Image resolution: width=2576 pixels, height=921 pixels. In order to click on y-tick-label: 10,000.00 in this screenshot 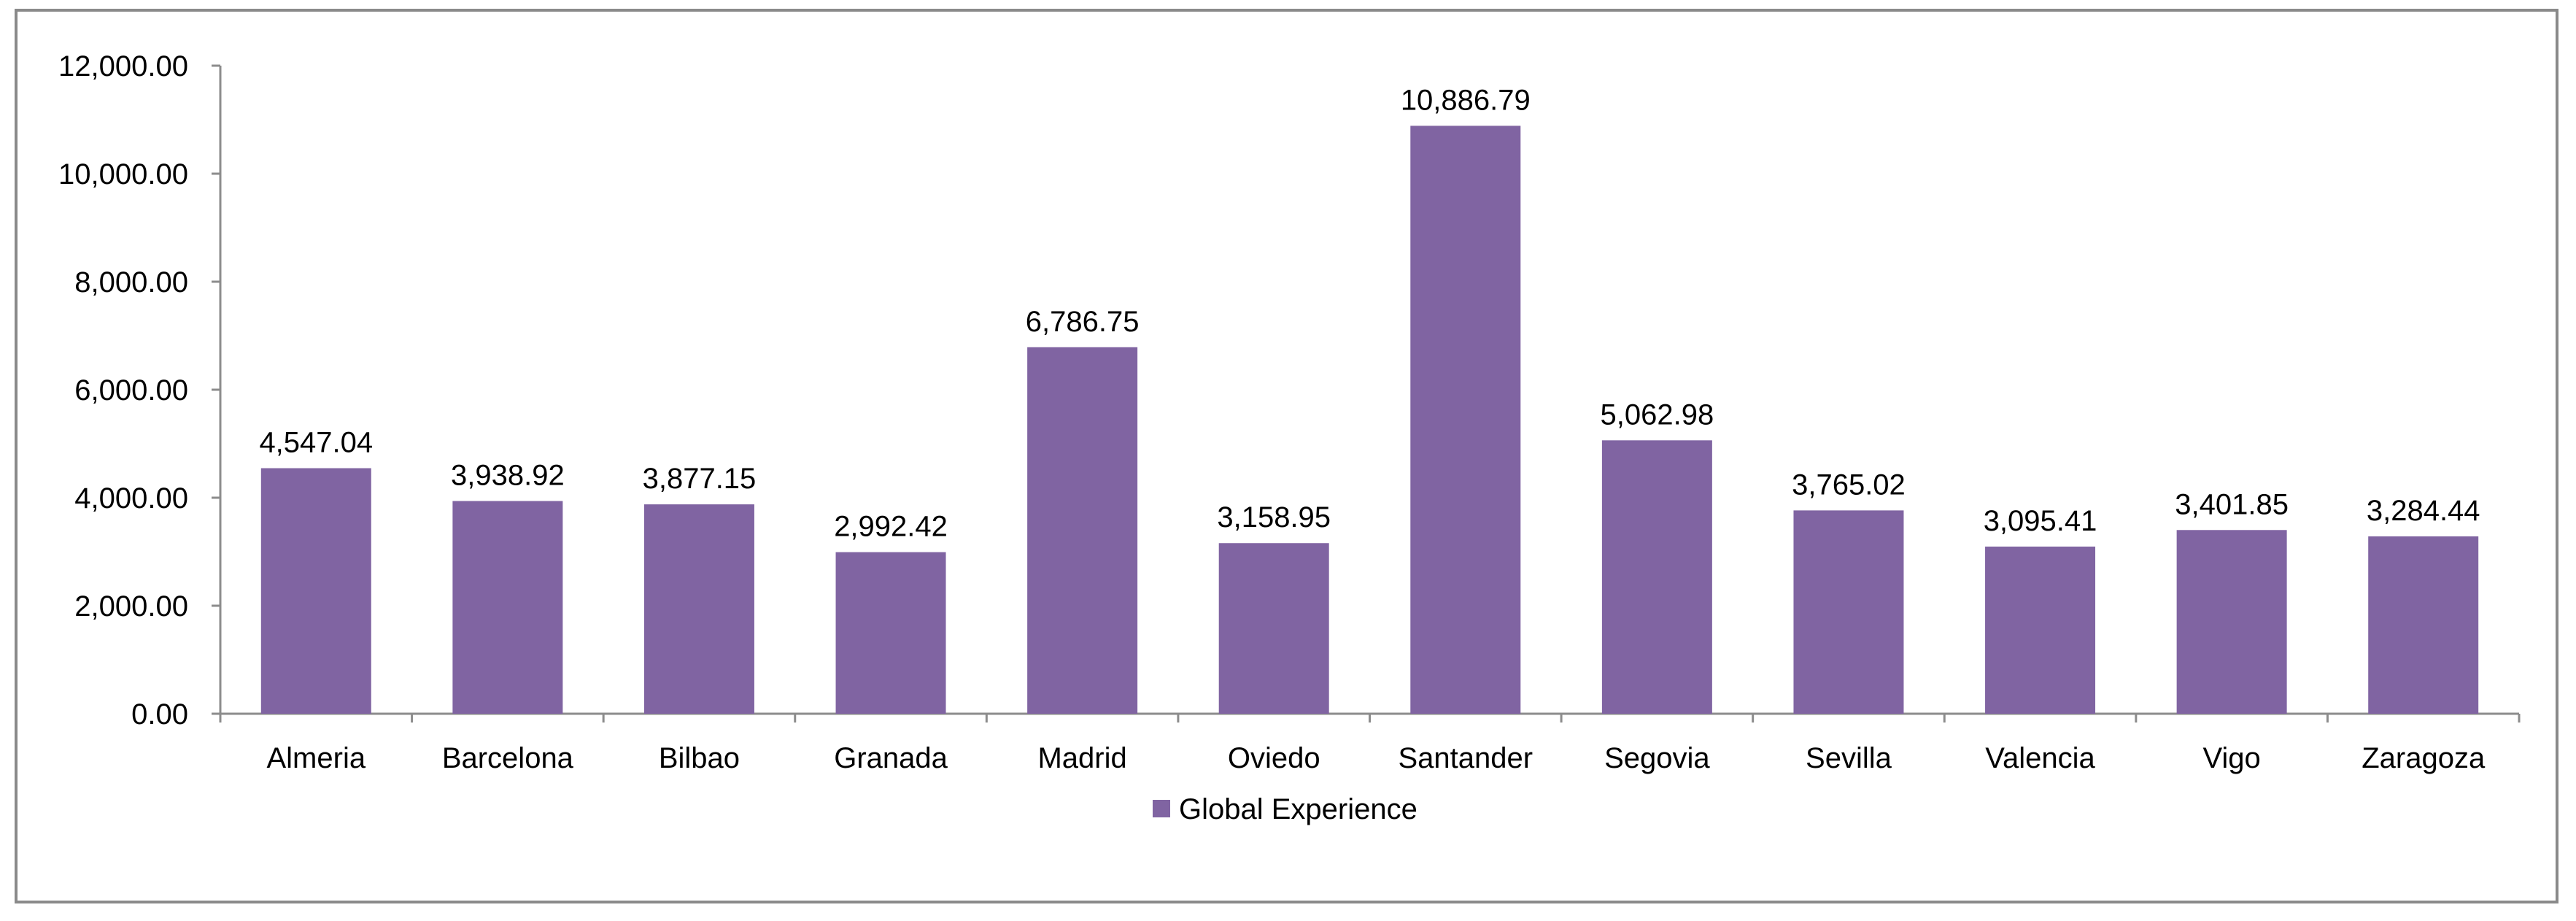, I will do `click(123, 174)`.